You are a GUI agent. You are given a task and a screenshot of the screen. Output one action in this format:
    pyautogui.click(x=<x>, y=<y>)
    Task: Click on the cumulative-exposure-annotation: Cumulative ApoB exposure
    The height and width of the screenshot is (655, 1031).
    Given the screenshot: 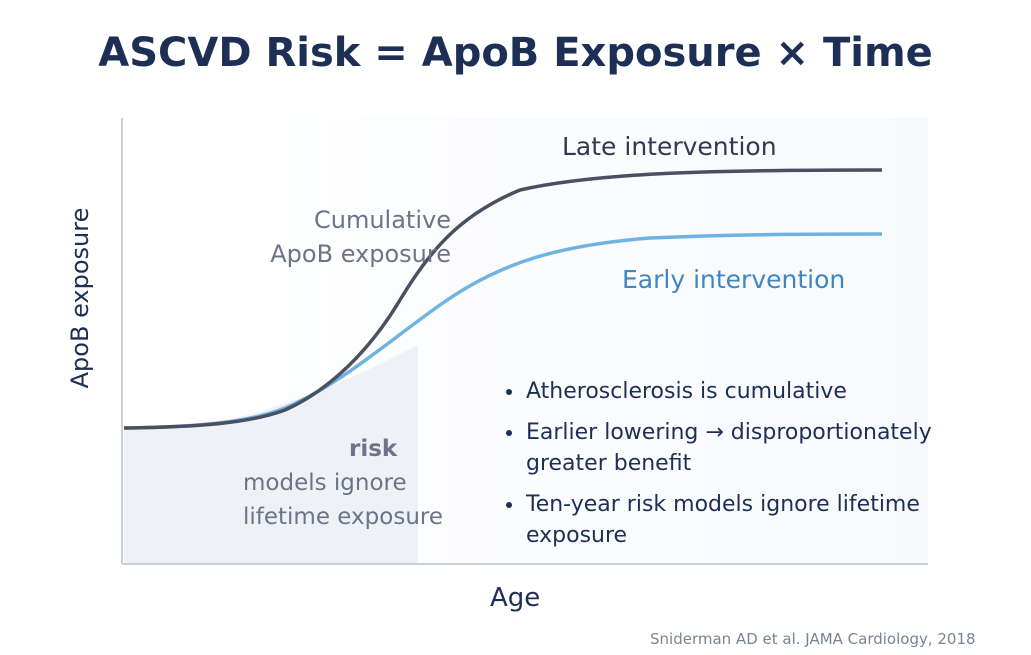 What is the action you would take?
    pyautogui.click(x=349, y=237)
    